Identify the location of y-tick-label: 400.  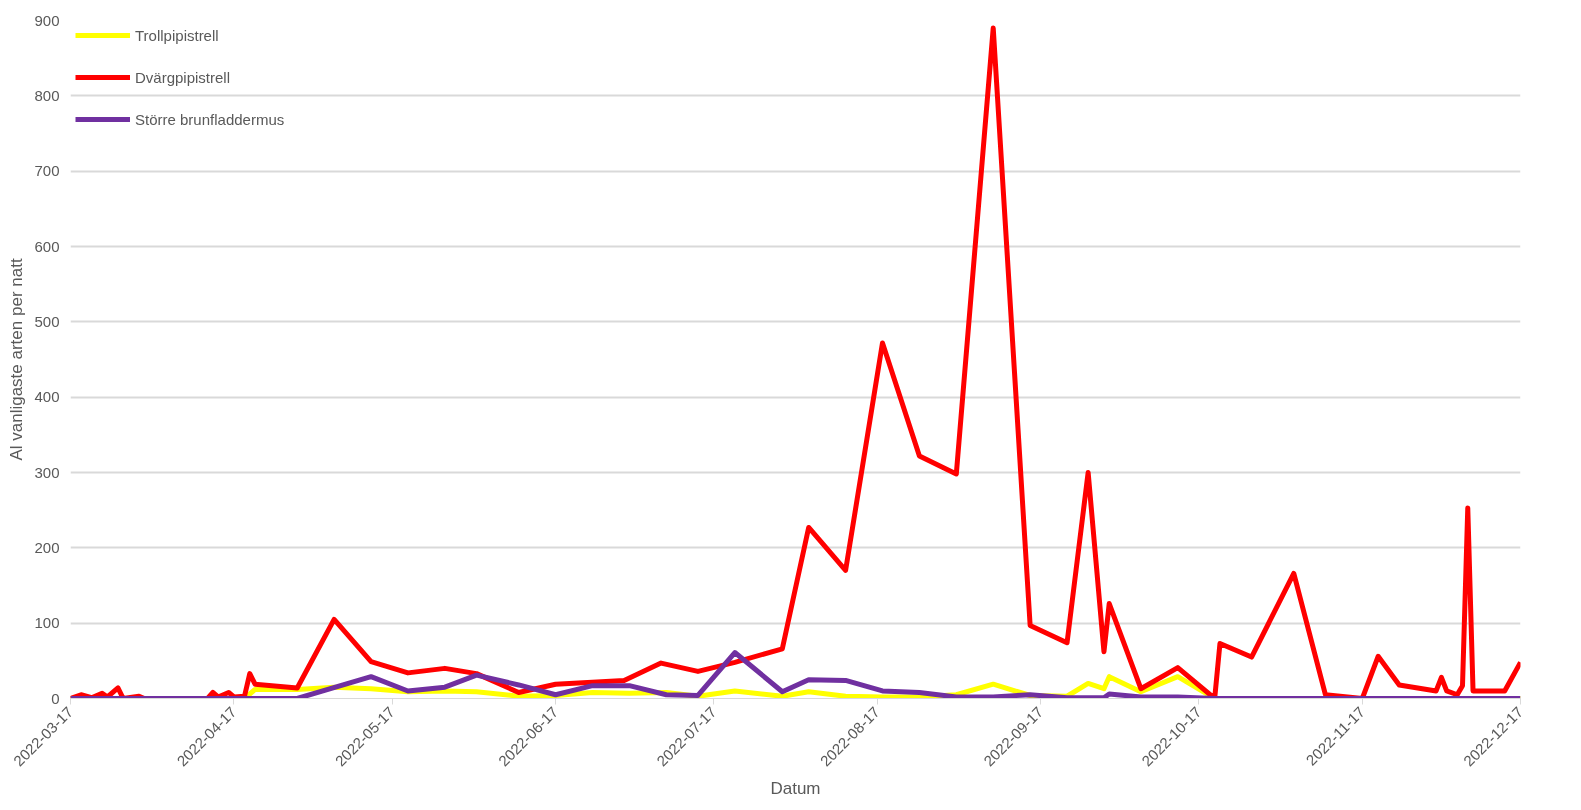
(47, 397).